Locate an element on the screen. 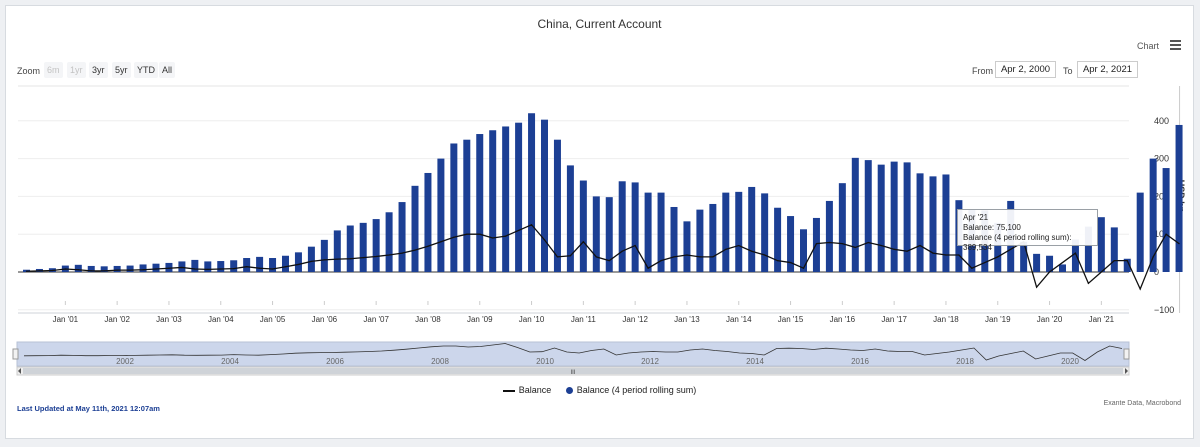 This screenshot has width=1200, height=447. x-tick-label: Jan '01 is located at coordinates (66, 319).